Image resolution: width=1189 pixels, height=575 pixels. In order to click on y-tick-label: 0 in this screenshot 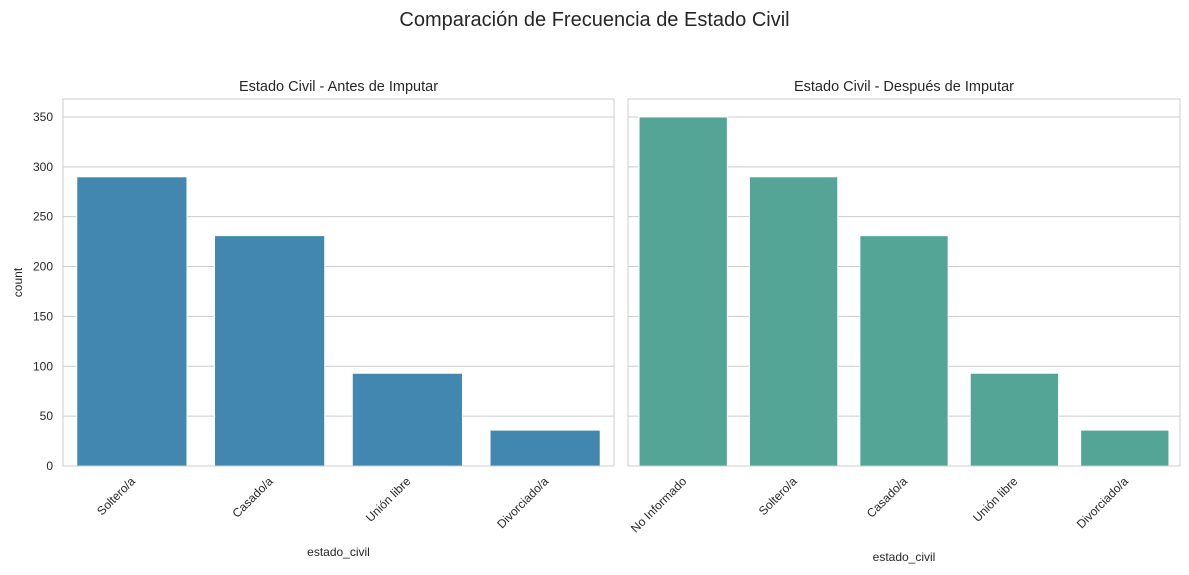, I will do `click(49, 466)`.